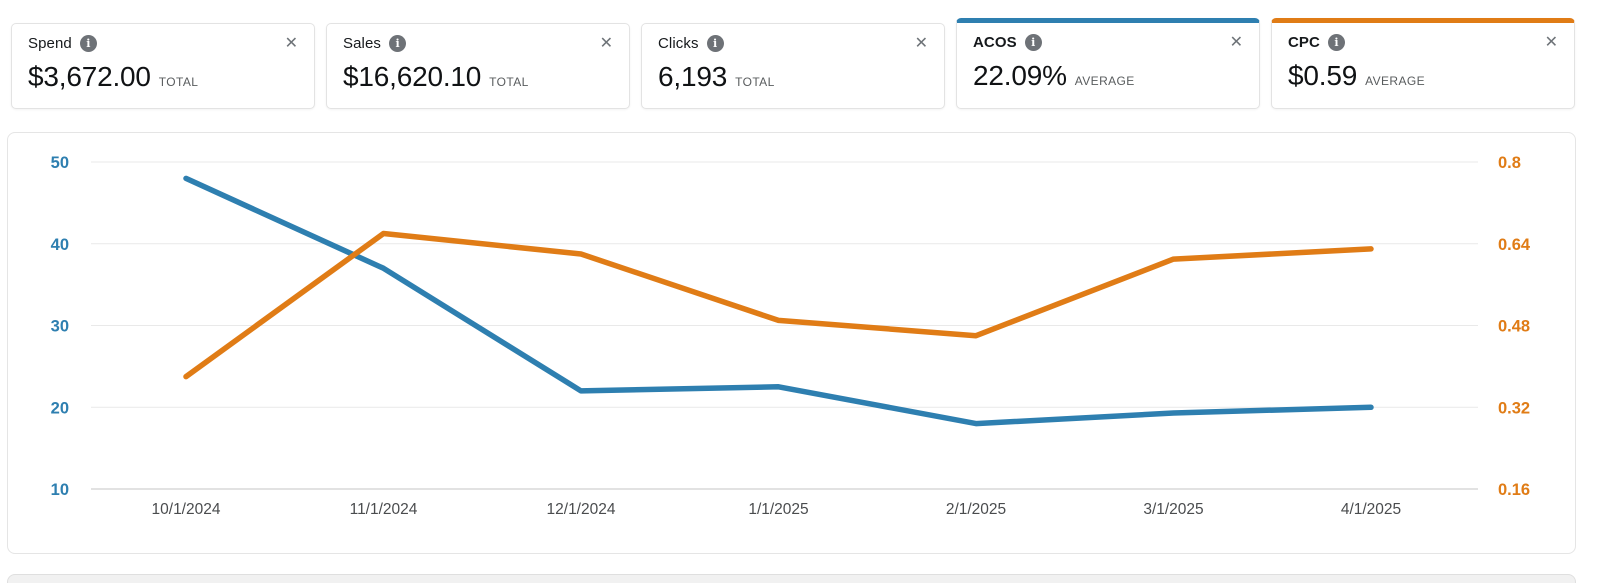 The image size is (1600, 583). I want to click on metric-card-clicks: Clicks i ✕ 6,193 TOTAL, so click(793, 66).